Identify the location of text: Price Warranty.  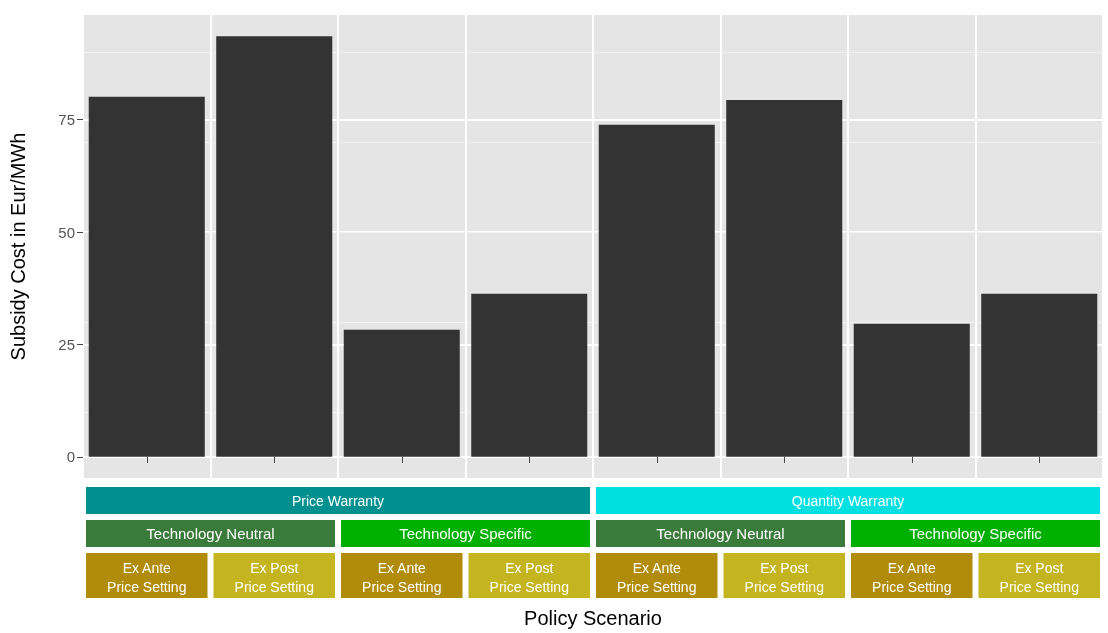
(338, 500).